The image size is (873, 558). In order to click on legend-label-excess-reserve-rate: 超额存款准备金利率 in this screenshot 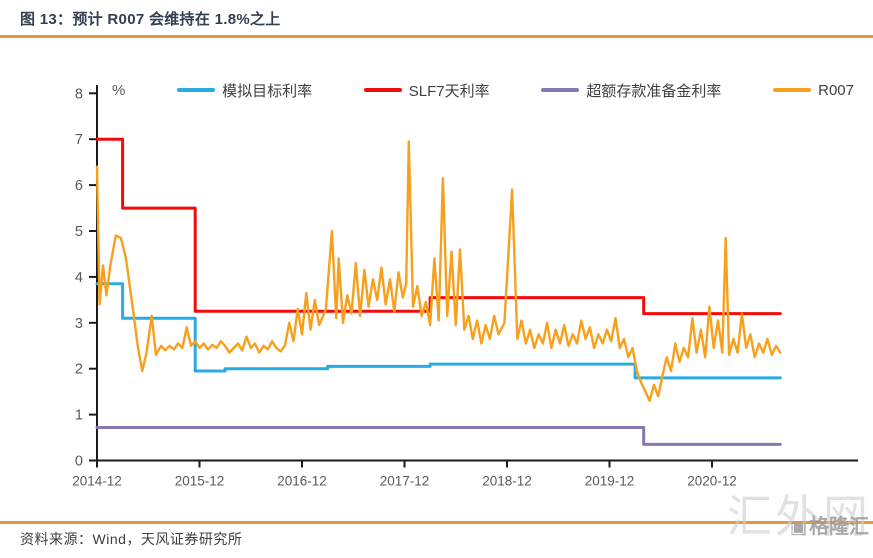, I will do `click(654, 91)`.